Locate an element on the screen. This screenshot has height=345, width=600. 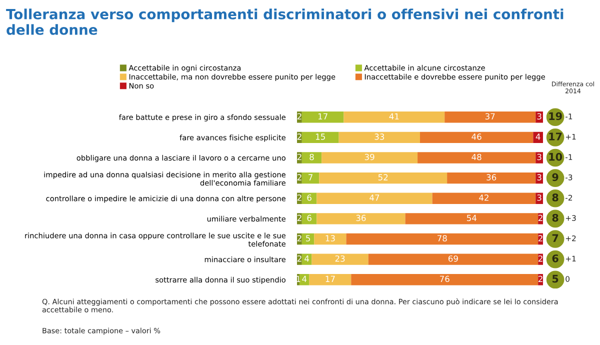
data-label: 47 is located at coordinates (375, 197).